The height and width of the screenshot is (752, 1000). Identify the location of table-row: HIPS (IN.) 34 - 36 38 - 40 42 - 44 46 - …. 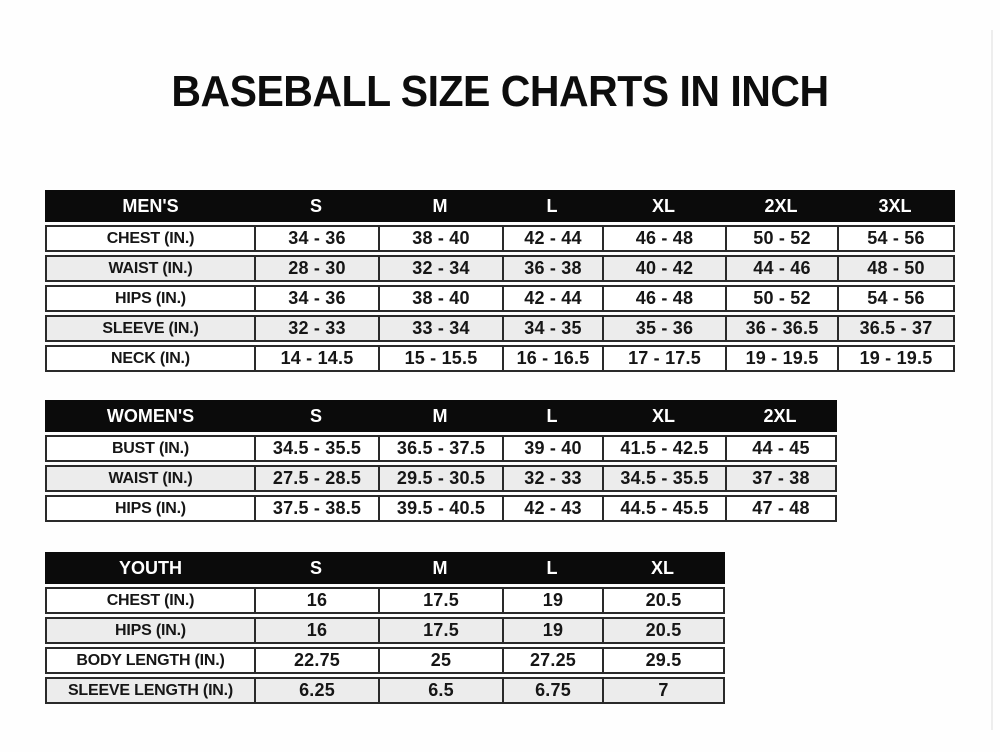
(500, 298).